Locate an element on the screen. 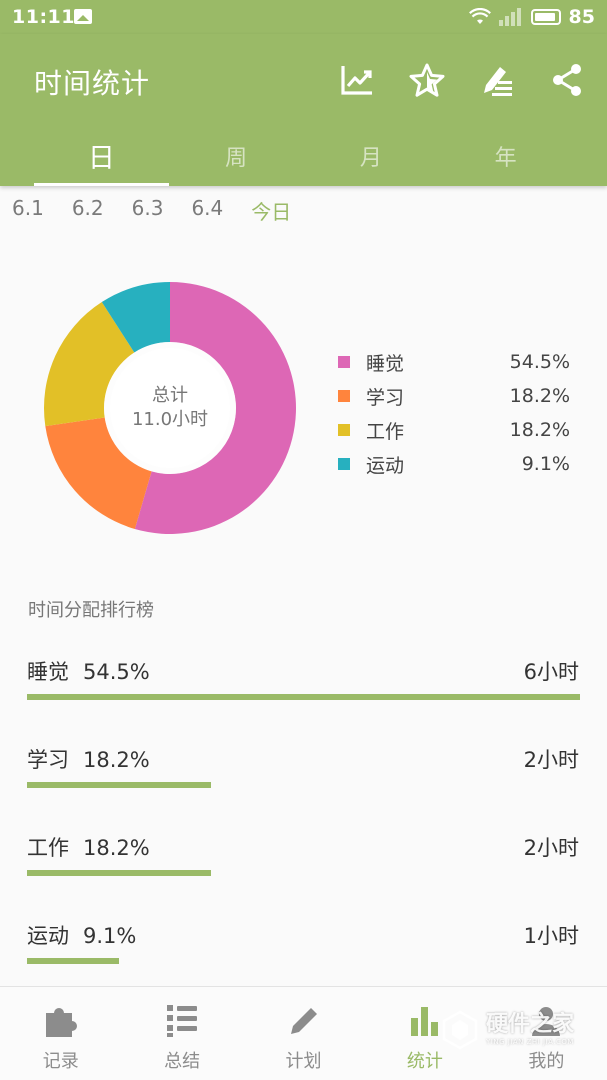  date-item: 6.1 is located at coordinates (28, 208).